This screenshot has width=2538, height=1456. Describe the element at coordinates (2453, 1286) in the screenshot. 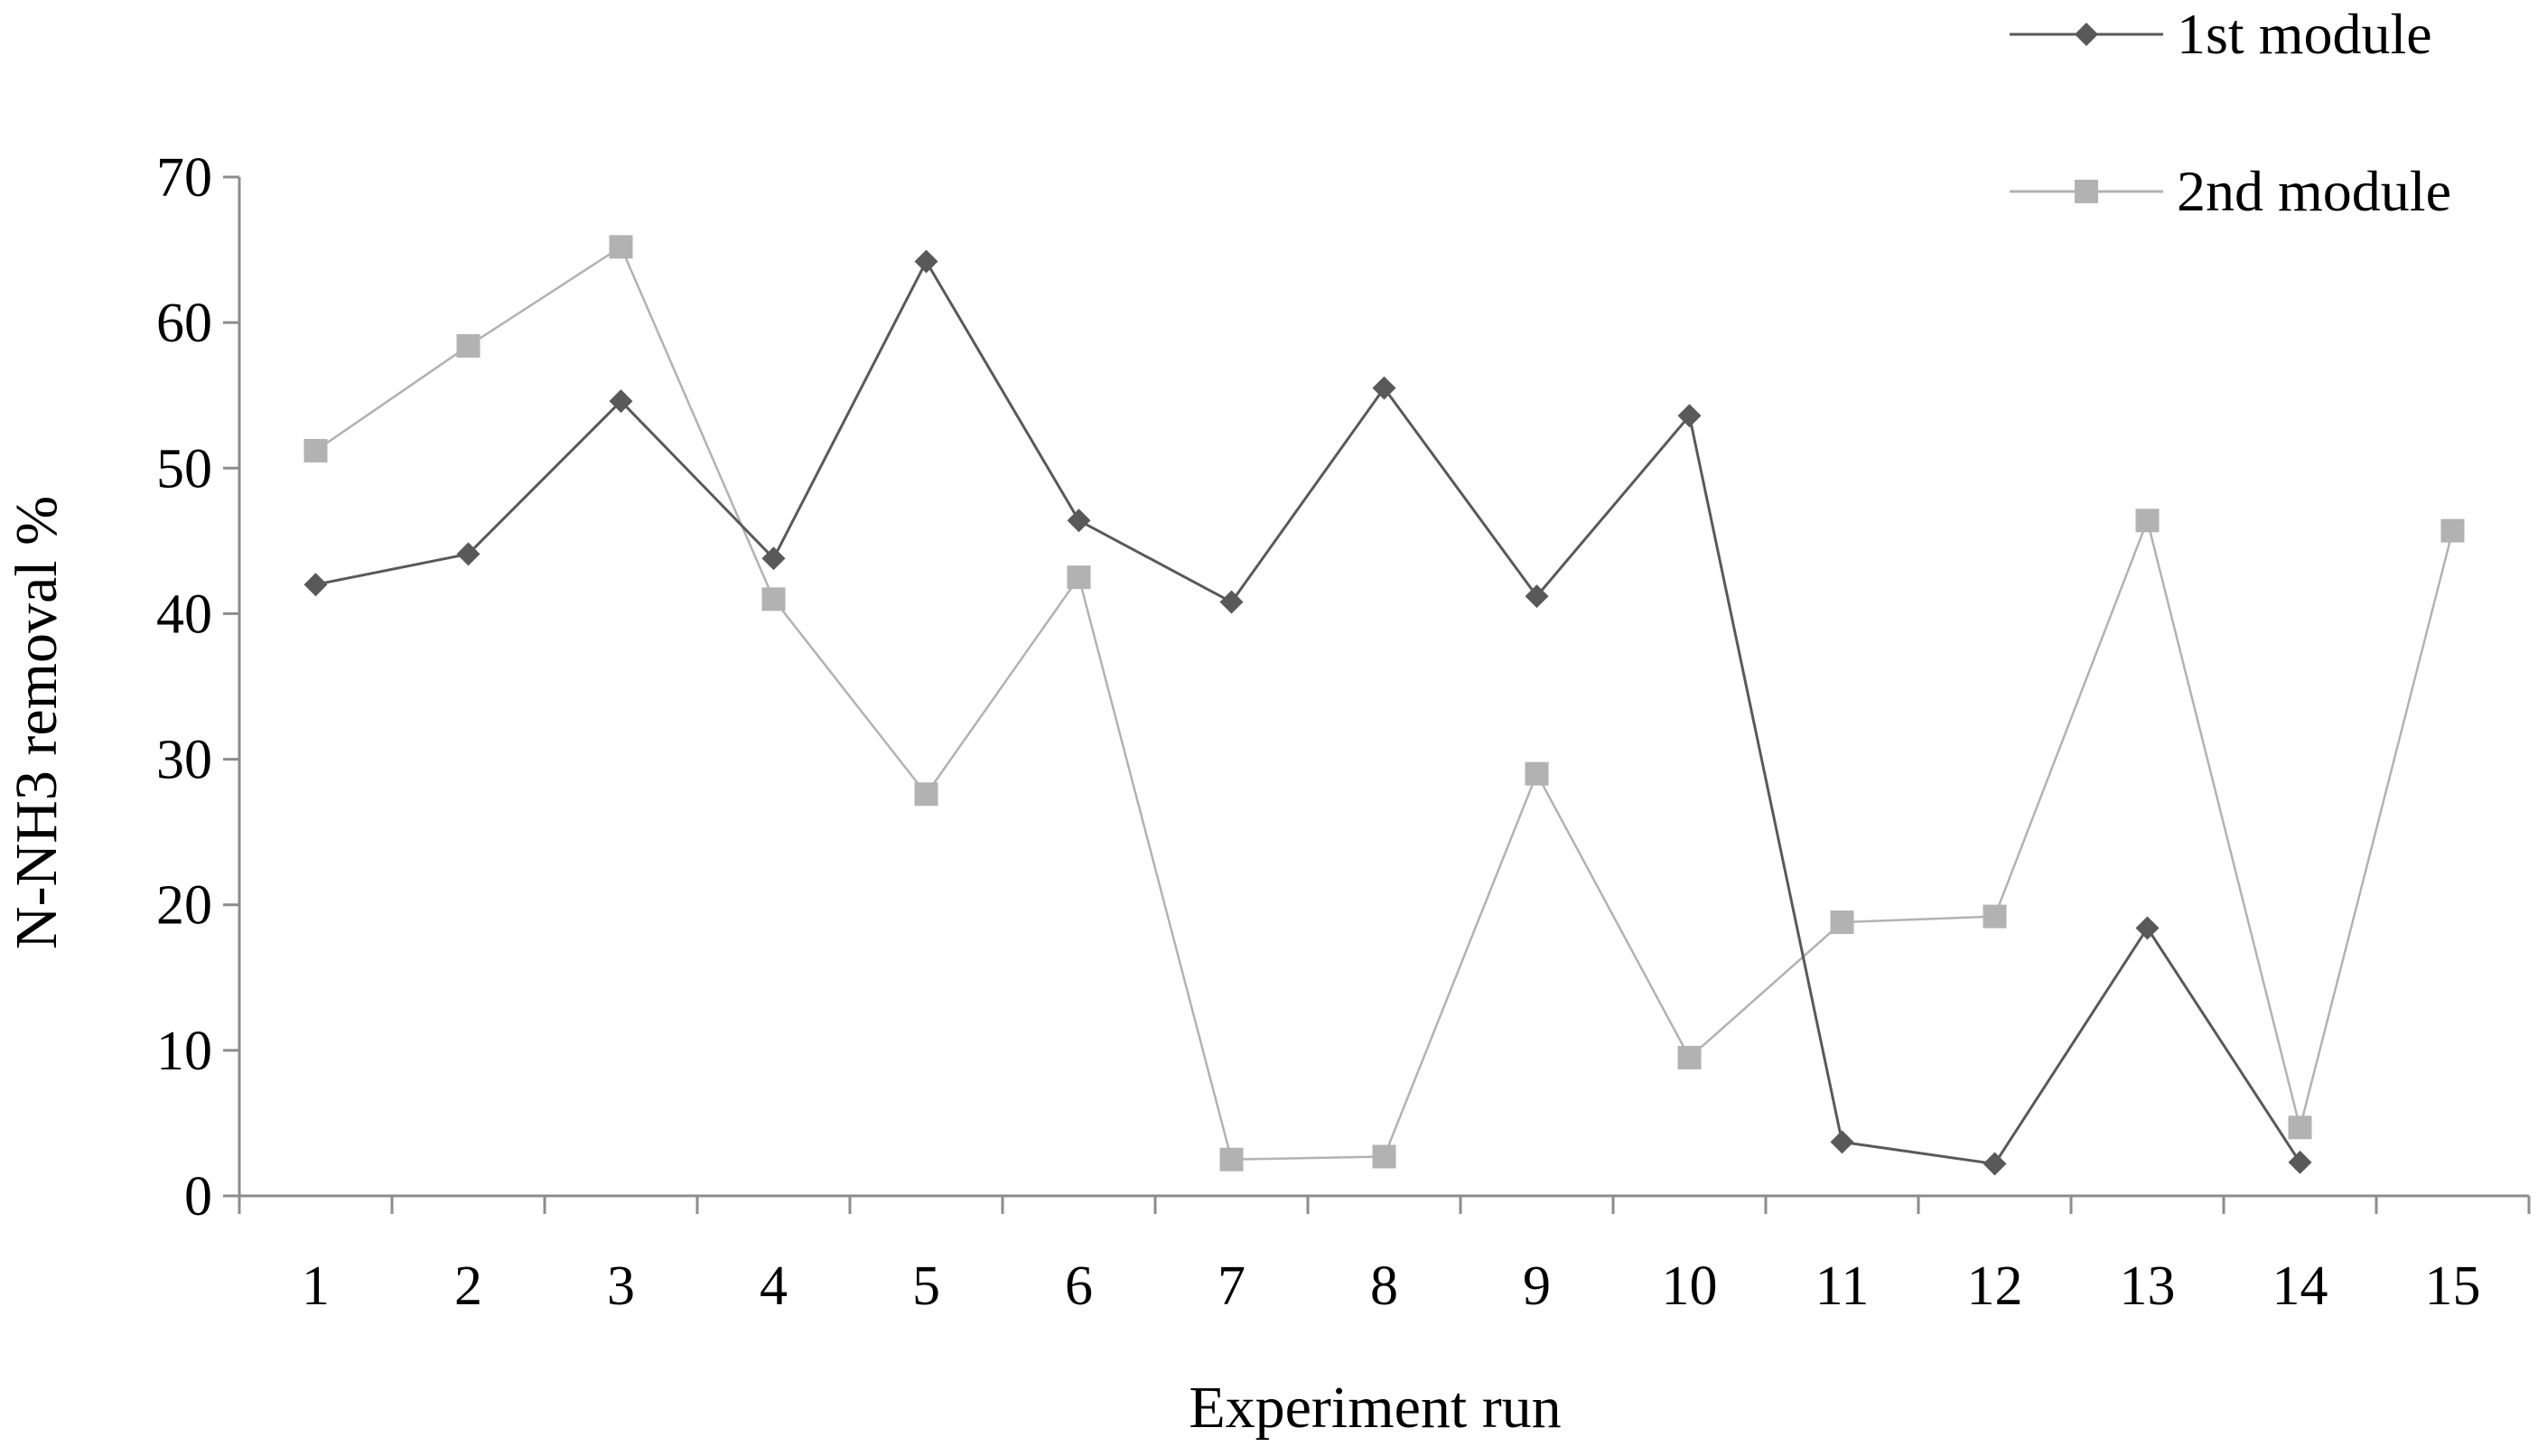

I see `x-tick-label: 15` at that location.